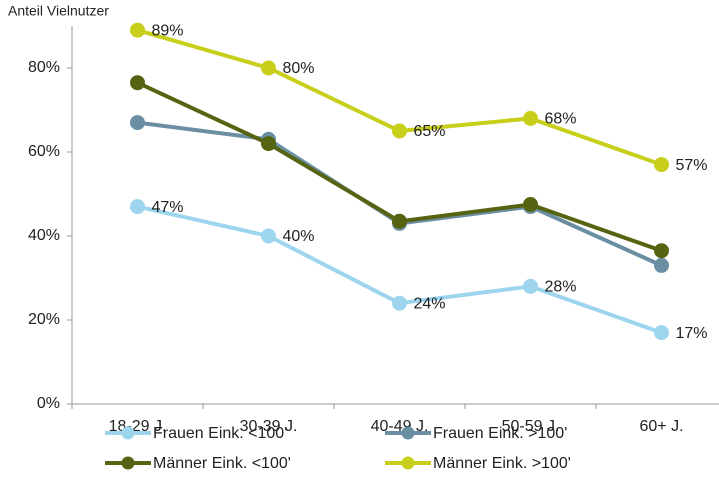 The image size is (719, 504). What do you see at coordinates (299, 236) in the screenshot?
I see `data-label: 40%` at bounding box center [299, 236].